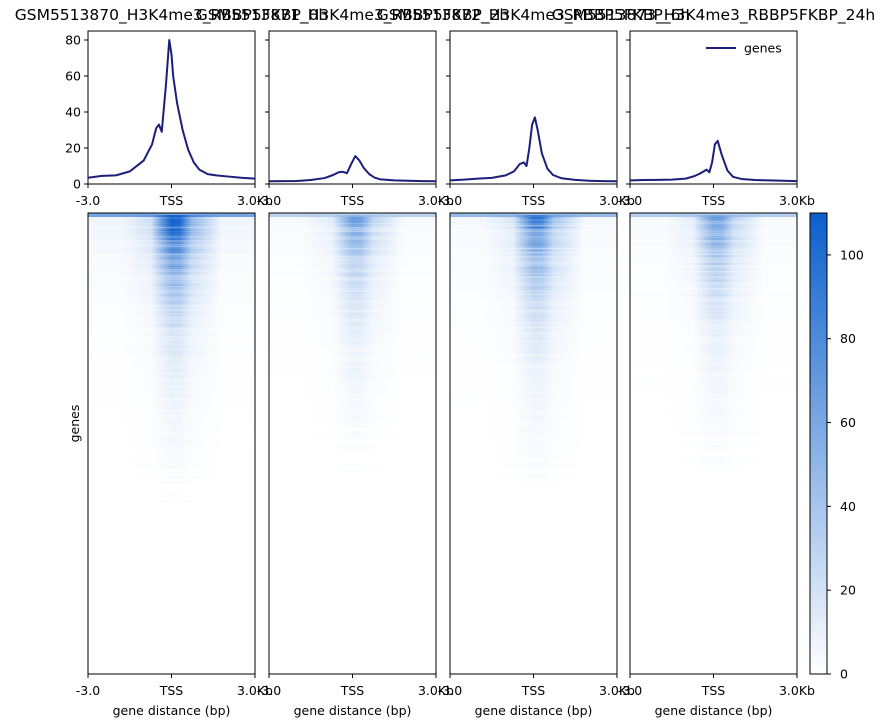  What do you see at coordinates (269, 200) in the screenshot?
I see `profile-xtick-label: -3.0` at bounding box center [269, 200].